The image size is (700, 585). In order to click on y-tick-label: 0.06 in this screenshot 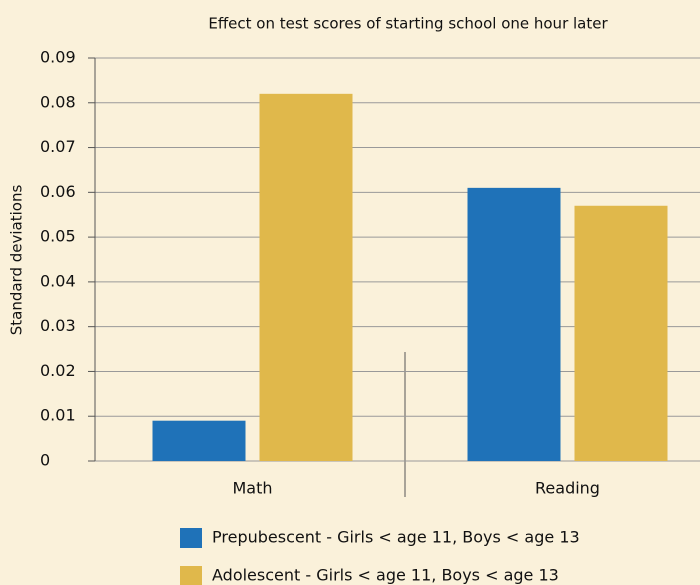, I will do `click(58, 191)`.